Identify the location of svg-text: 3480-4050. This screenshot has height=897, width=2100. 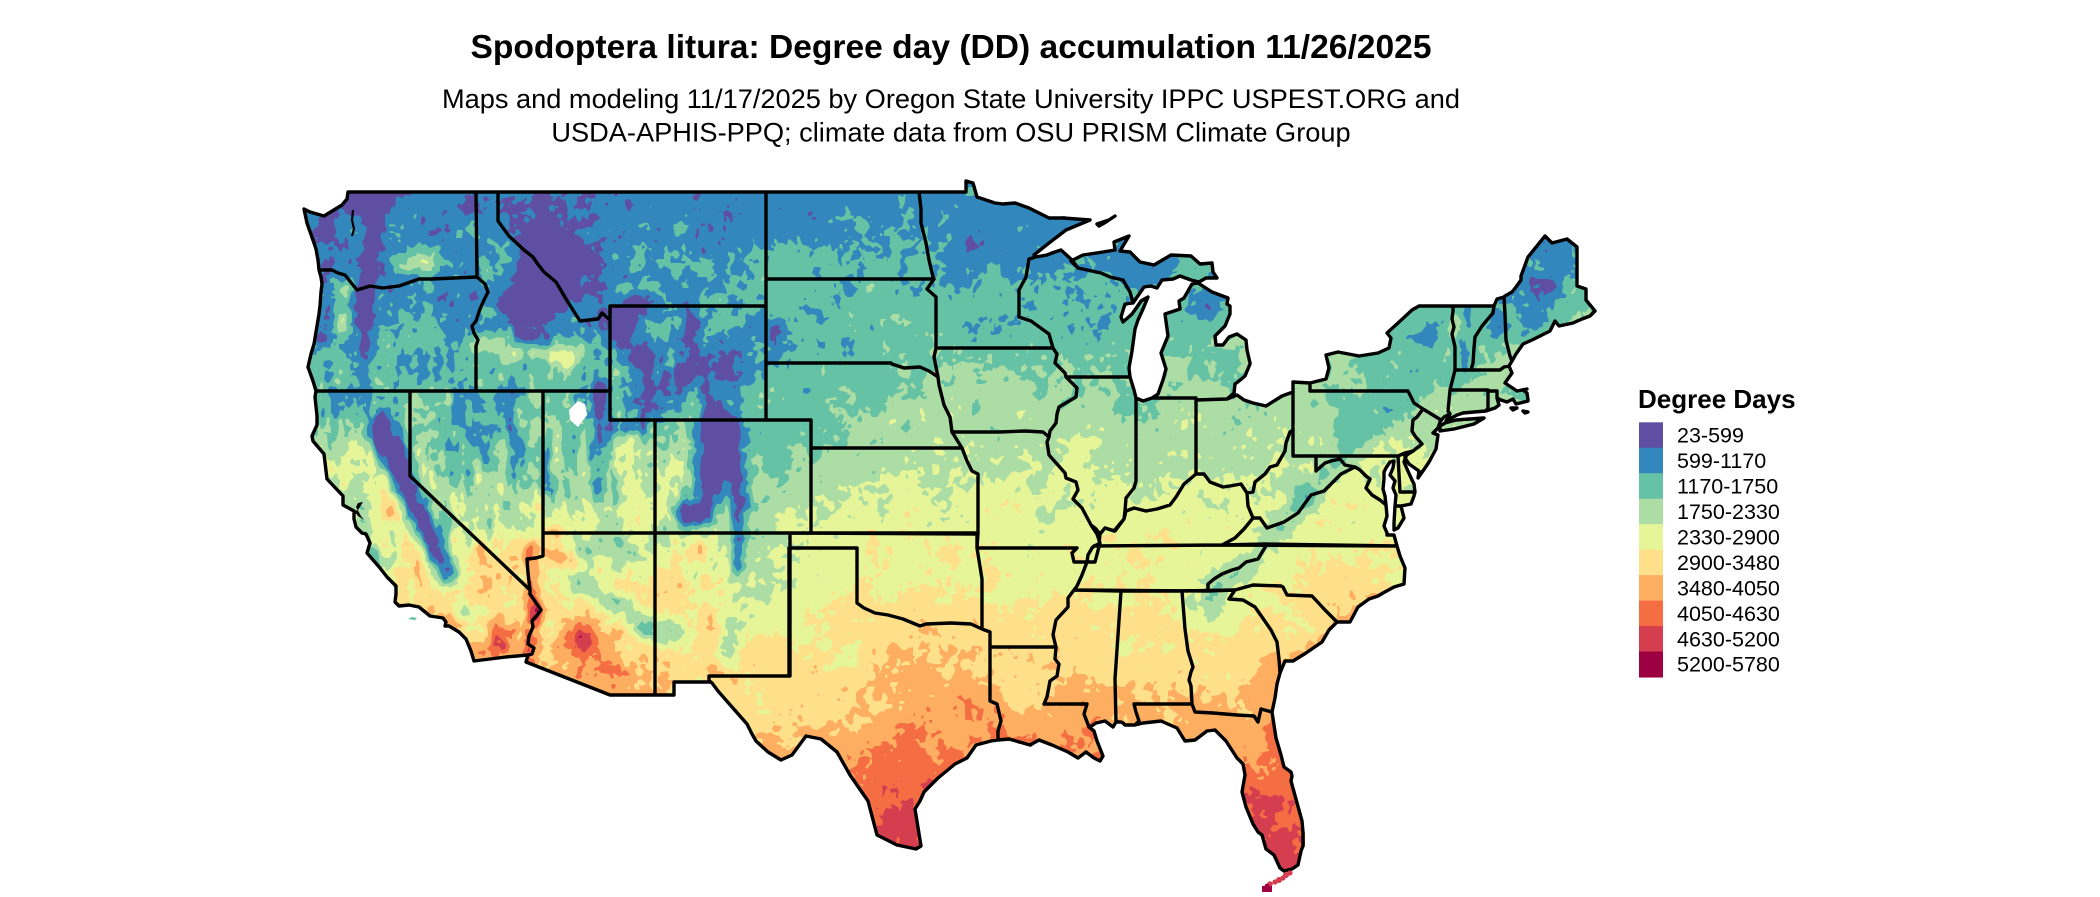
(1728, 588).